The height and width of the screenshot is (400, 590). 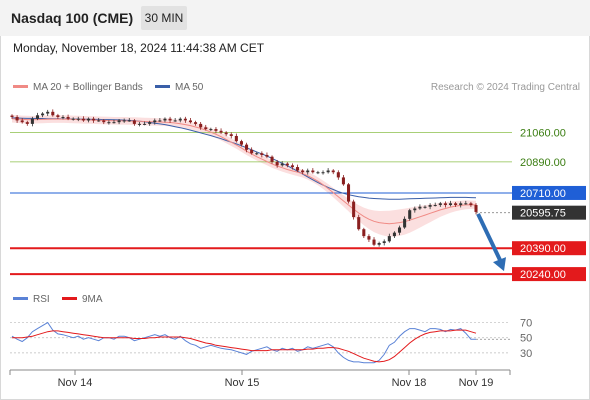 I want to click on x-tick-label: Nov 19, so click(x=476, y=383).